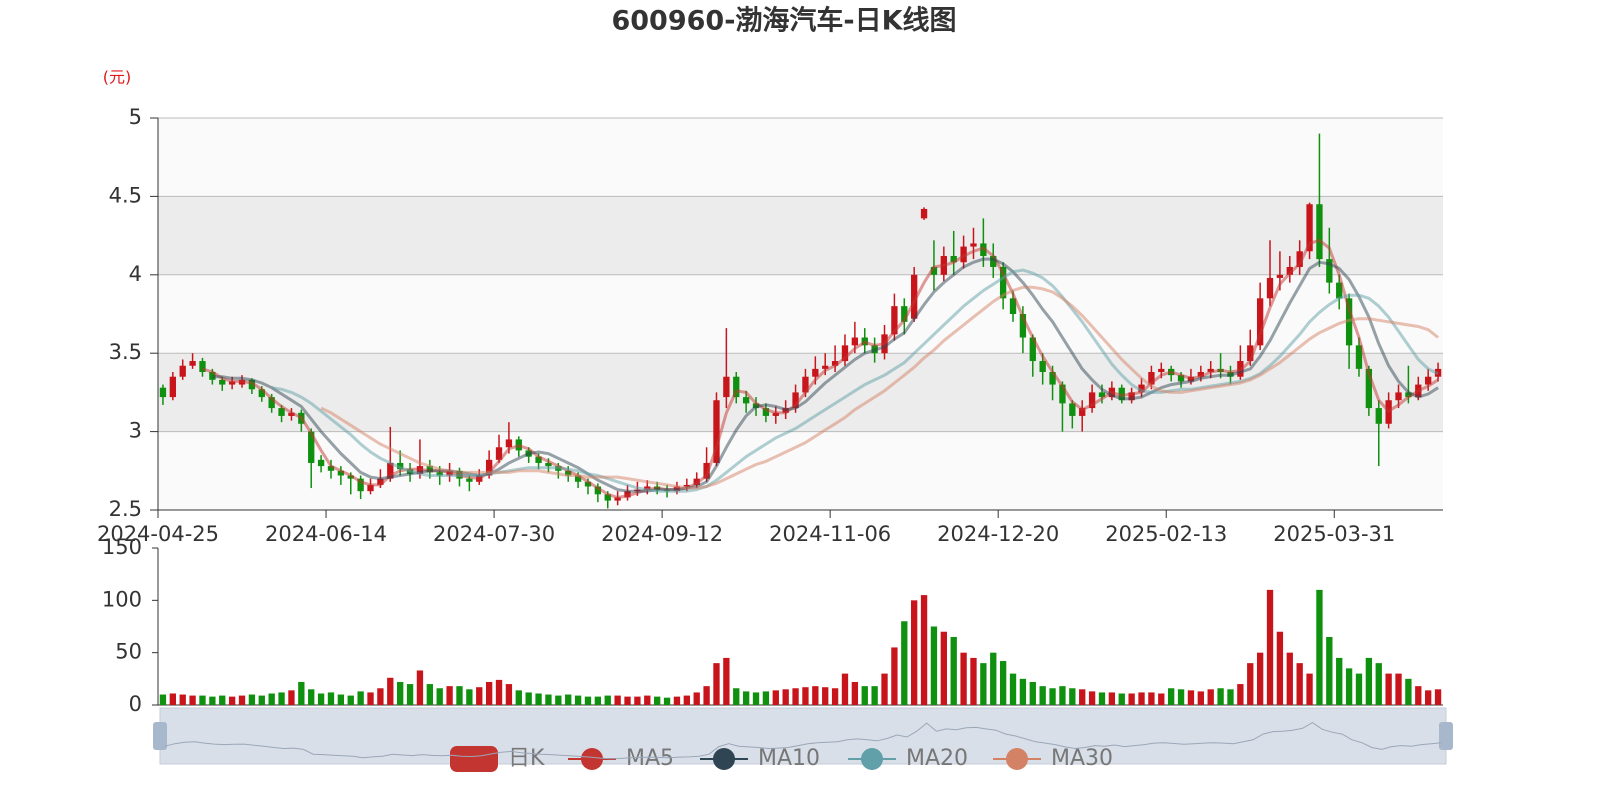 The width and height of the screenshot is (1600, 800). I want to click on zoom-handle-right, so click(1446, 736).